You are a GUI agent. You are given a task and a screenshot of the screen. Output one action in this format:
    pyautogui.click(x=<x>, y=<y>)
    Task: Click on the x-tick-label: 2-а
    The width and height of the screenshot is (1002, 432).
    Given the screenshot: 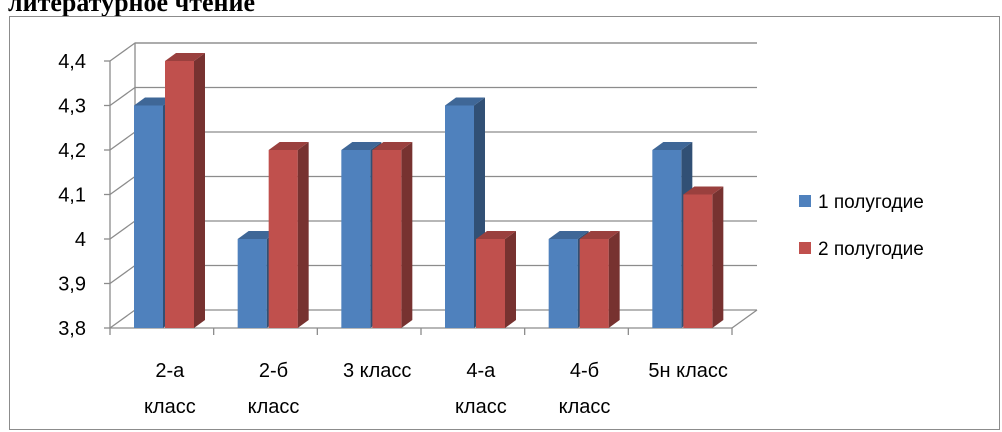 What is the action you would take?
    pyautogui.click(x=170, y=371)
    